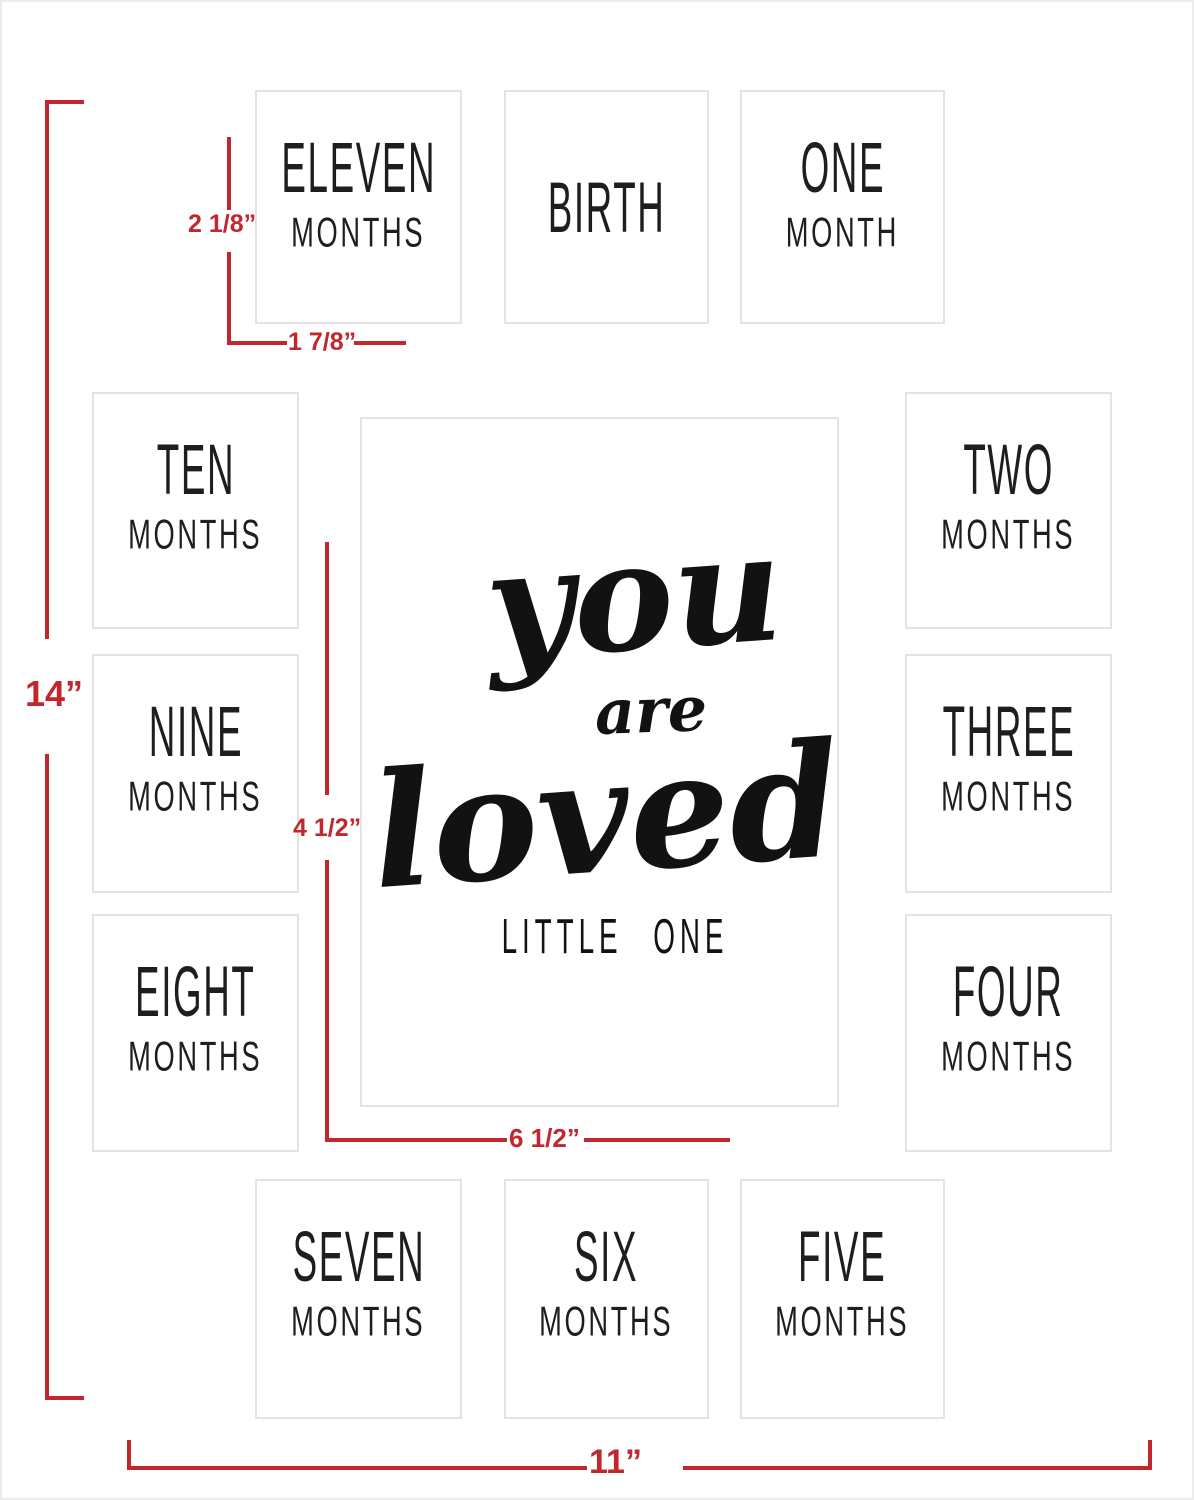 The image size is (1194, 1500). Describe the element at coordinates (357, 1468) in the screenshot. I see `dim-11-line-left` at that location.